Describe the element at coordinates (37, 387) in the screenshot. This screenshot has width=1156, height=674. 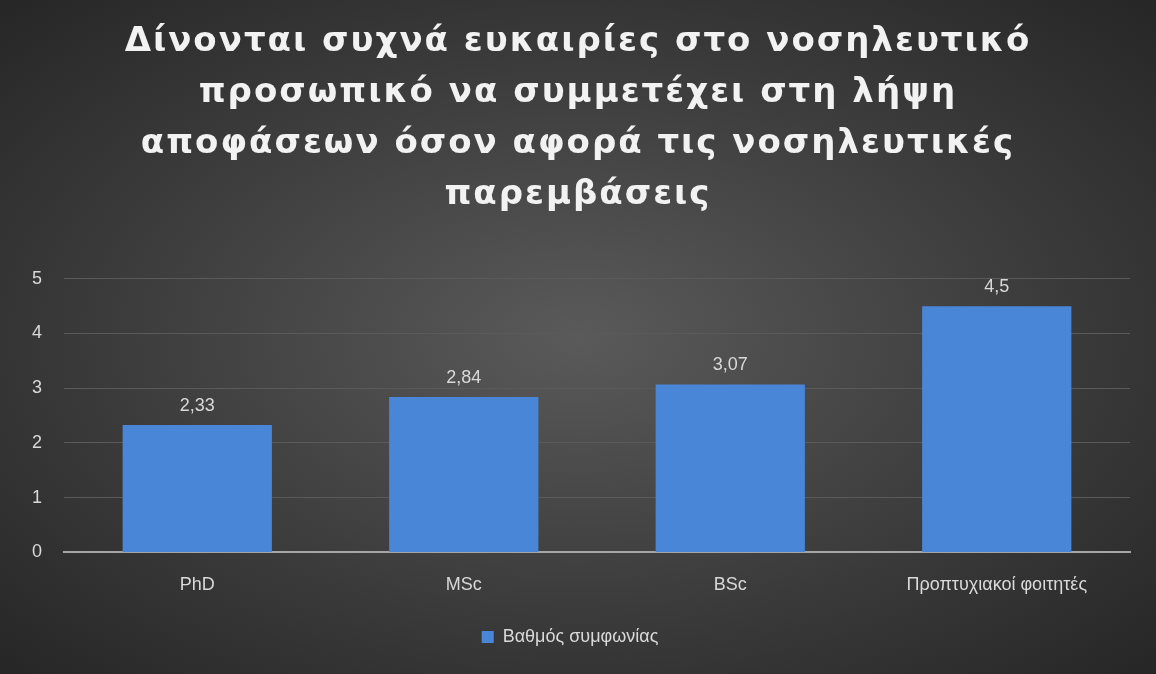
I see `y-tick-label: 3` at that location.